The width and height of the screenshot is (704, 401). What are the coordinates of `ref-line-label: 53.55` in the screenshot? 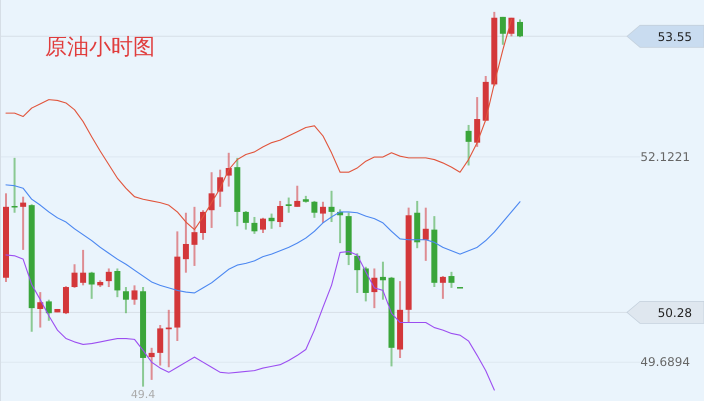 It's located at (675, 37).